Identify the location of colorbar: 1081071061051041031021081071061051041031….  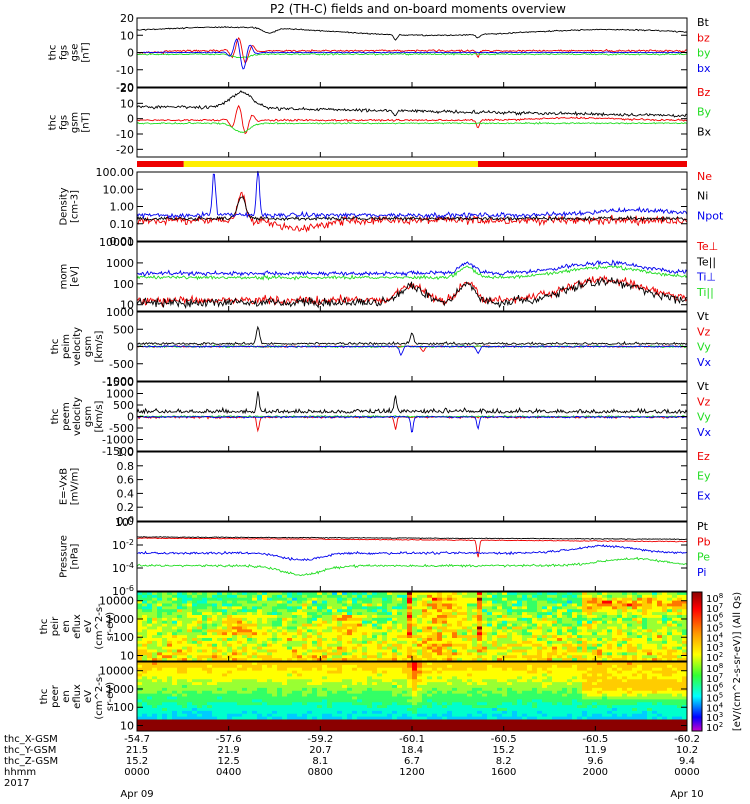
(717, 663).